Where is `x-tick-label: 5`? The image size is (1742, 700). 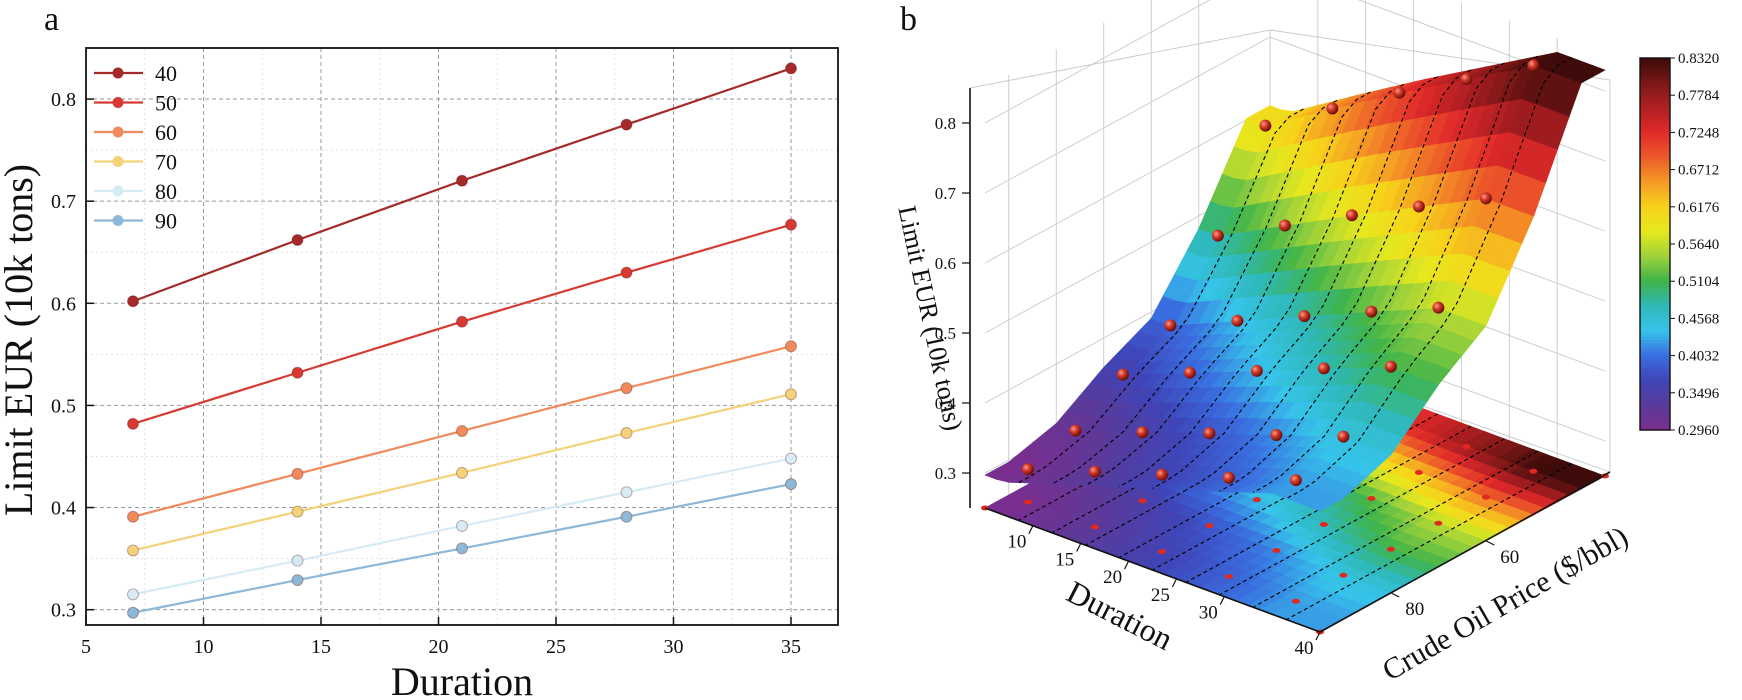
x-tick-label: 5 is located at coordinates (86, 647).